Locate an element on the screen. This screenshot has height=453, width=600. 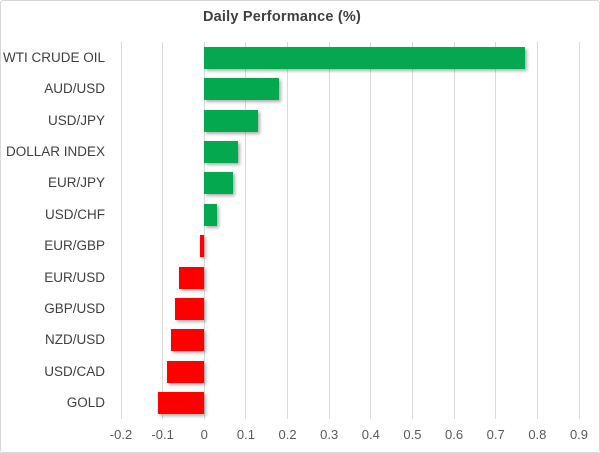
bar-eur-usd is located at coordinates (192, 277).